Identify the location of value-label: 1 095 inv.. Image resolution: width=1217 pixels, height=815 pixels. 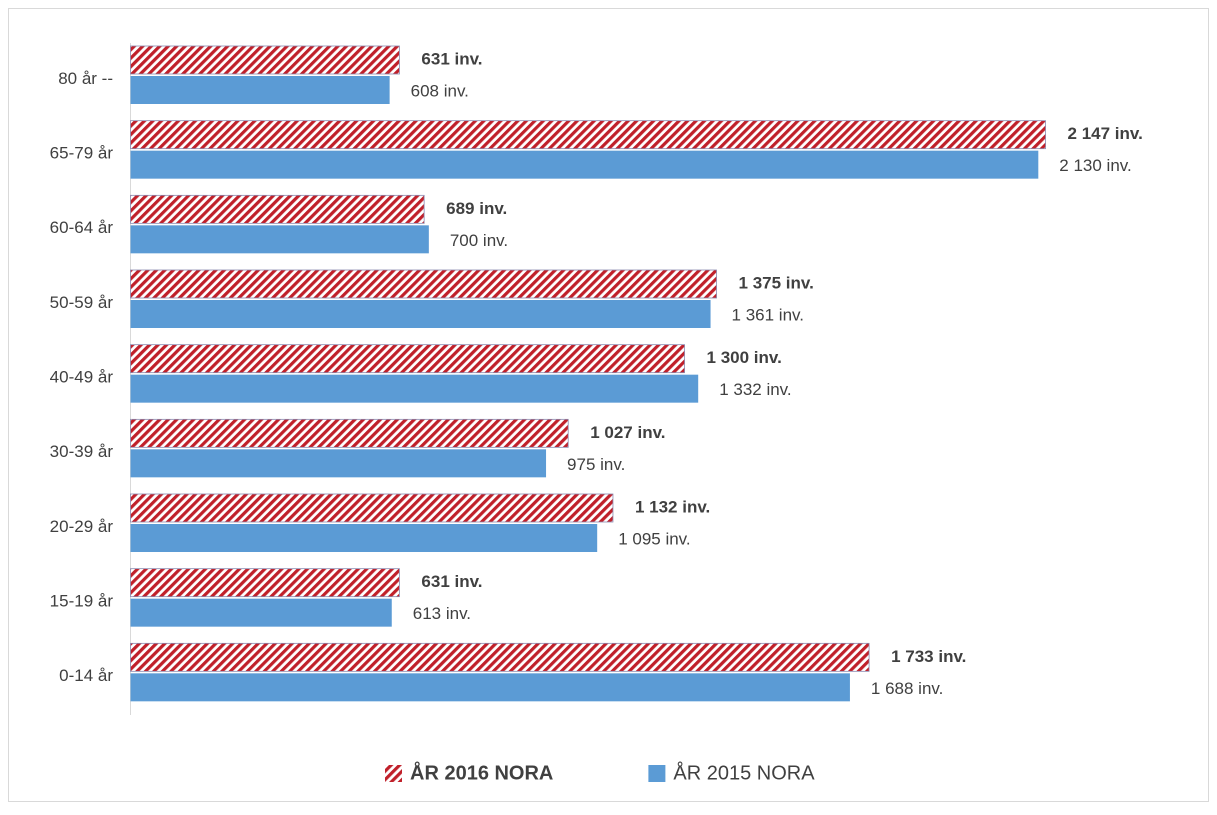
(654, 538).